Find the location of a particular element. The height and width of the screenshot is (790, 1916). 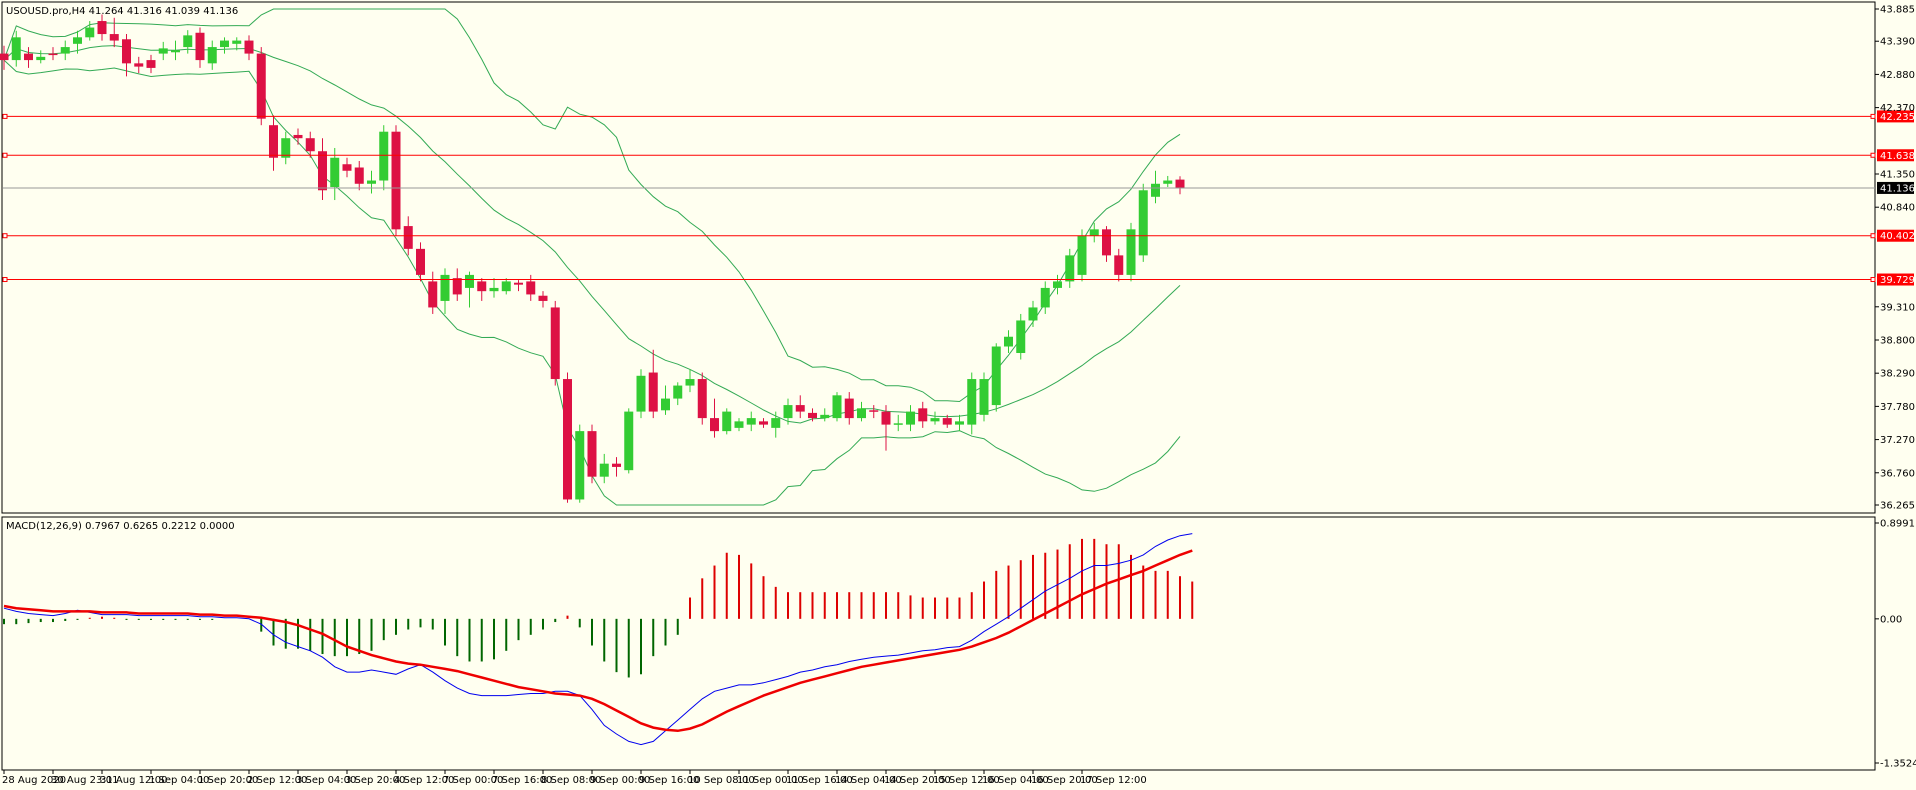

level-price-label: 40.402 is located at coordinates (1897, 236).